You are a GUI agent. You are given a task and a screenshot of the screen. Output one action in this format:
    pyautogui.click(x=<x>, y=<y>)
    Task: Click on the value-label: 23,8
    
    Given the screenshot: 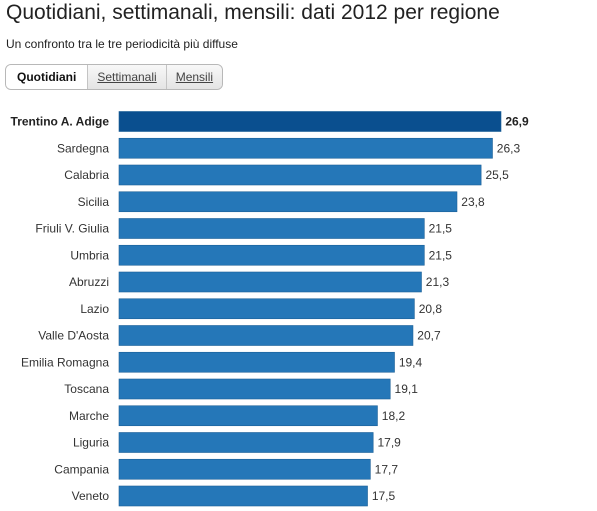 What is the action you would take?
    pyautogui.click(x=473, y=202)
    